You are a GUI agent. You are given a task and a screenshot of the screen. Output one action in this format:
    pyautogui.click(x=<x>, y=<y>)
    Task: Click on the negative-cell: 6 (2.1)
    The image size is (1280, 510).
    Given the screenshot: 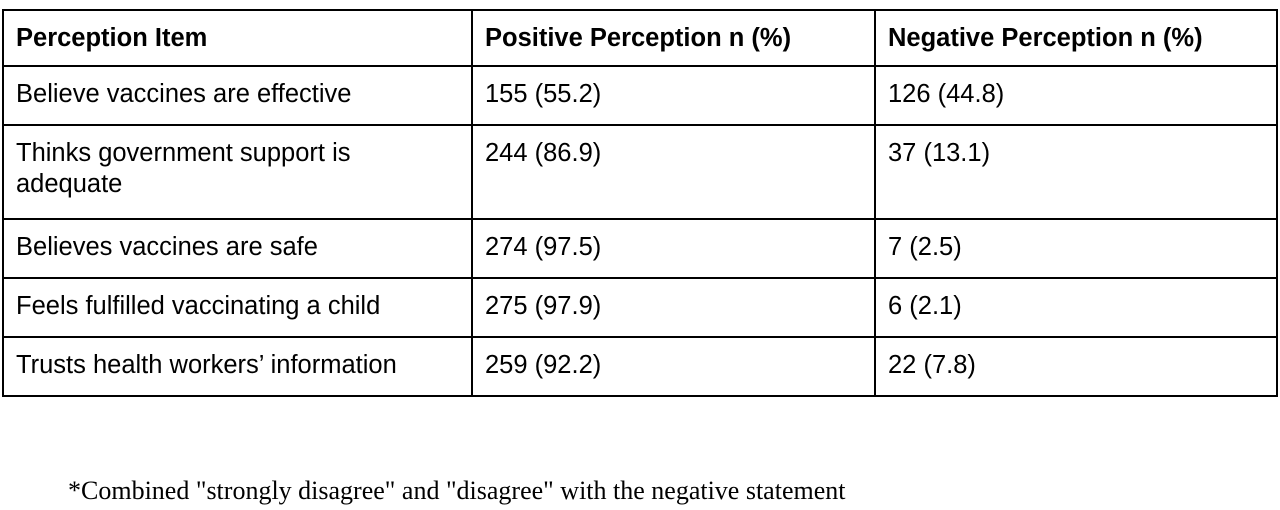 What is the action you would take?
    pyautogui.click(x=1076, y=307)
    